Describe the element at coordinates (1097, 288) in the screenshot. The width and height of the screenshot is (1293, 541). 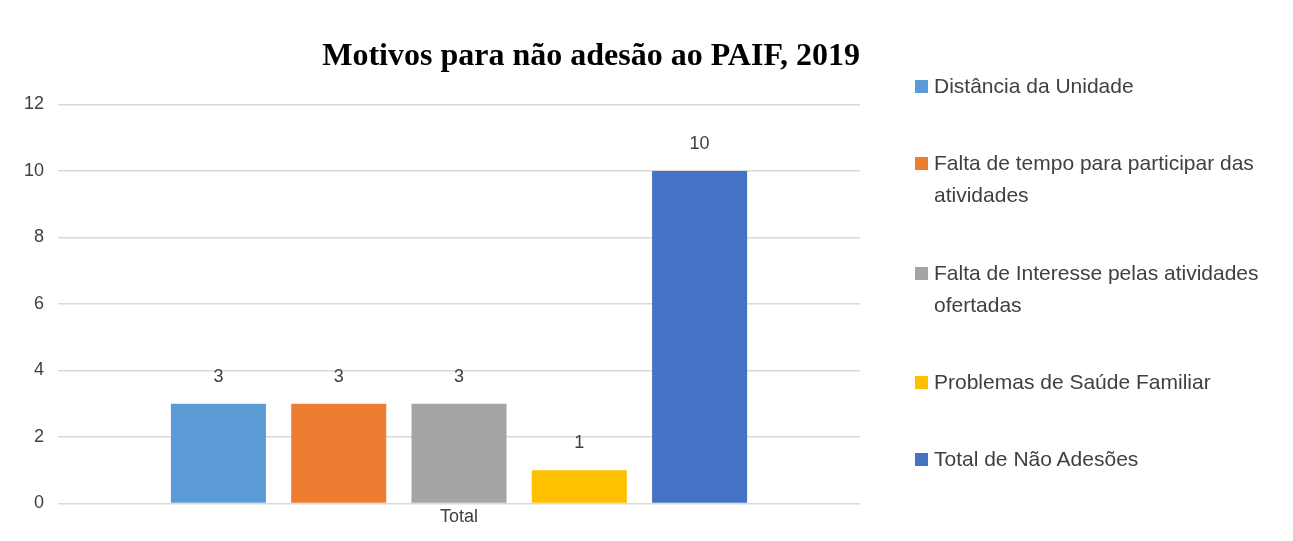
I see `legend-label: Falta de Interesse pelas atividades ofertadas` at that location.